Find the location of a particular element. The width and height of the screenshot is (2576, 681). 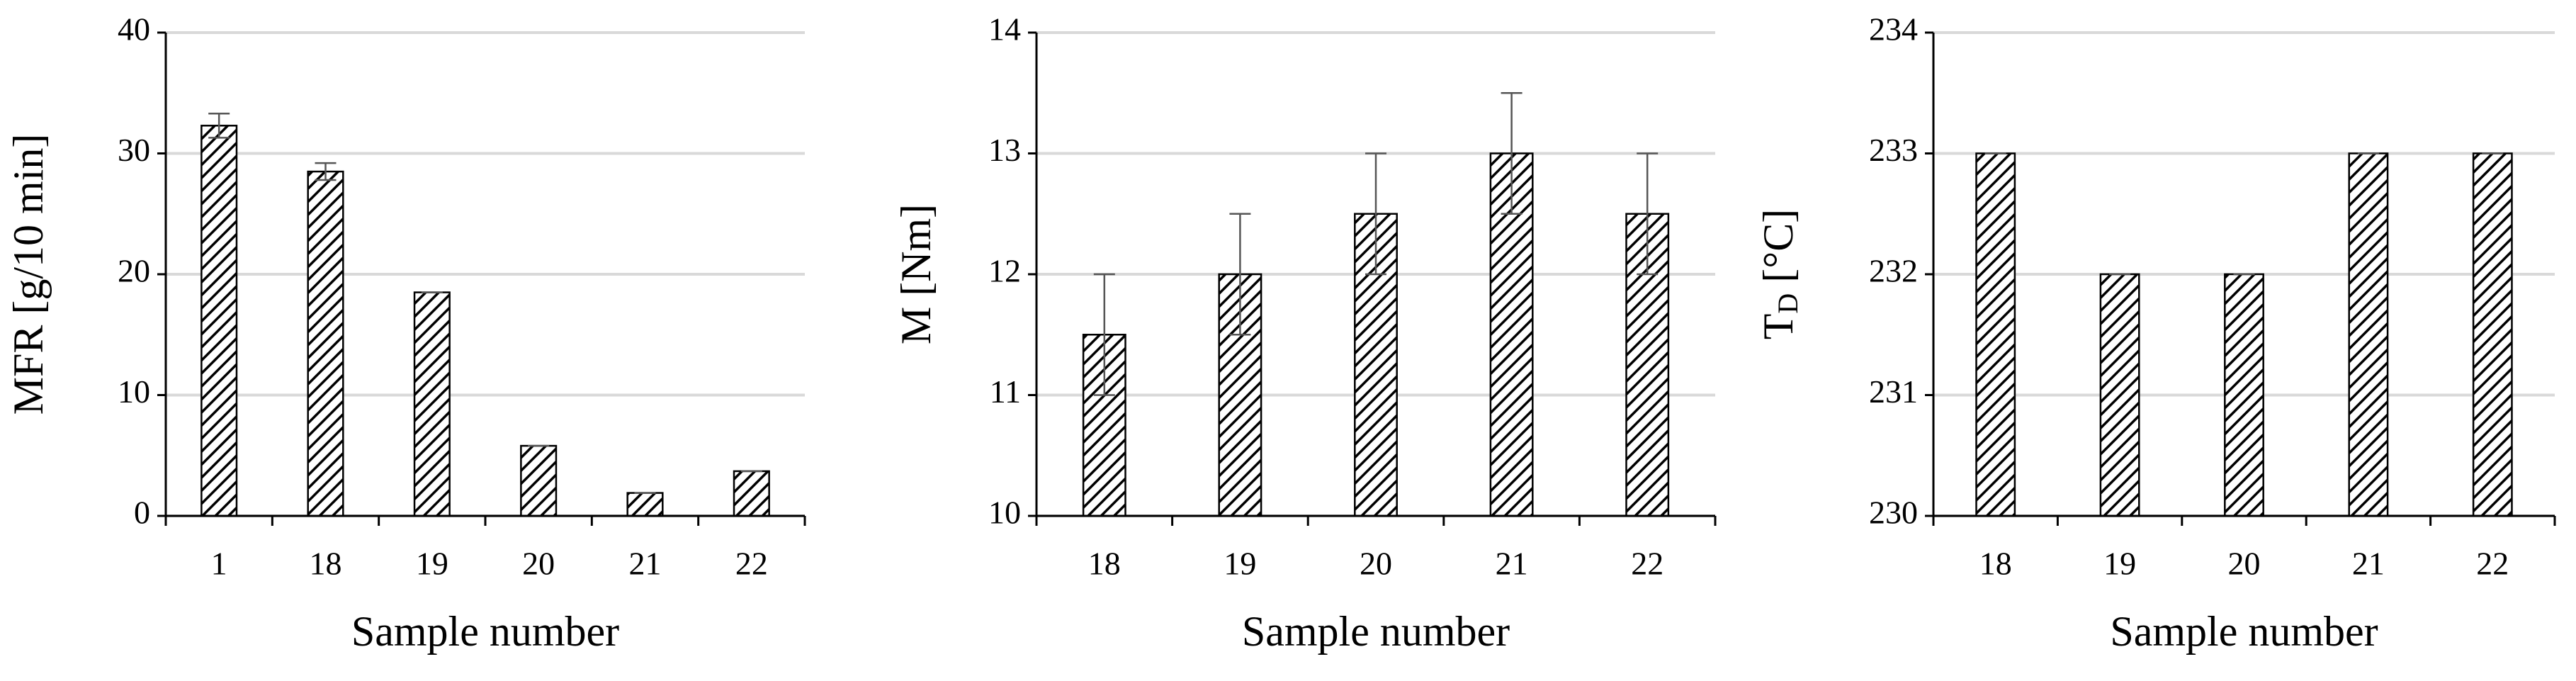

y-axis-title: MFR [g/10 min] is located at coordinates (28, 274).